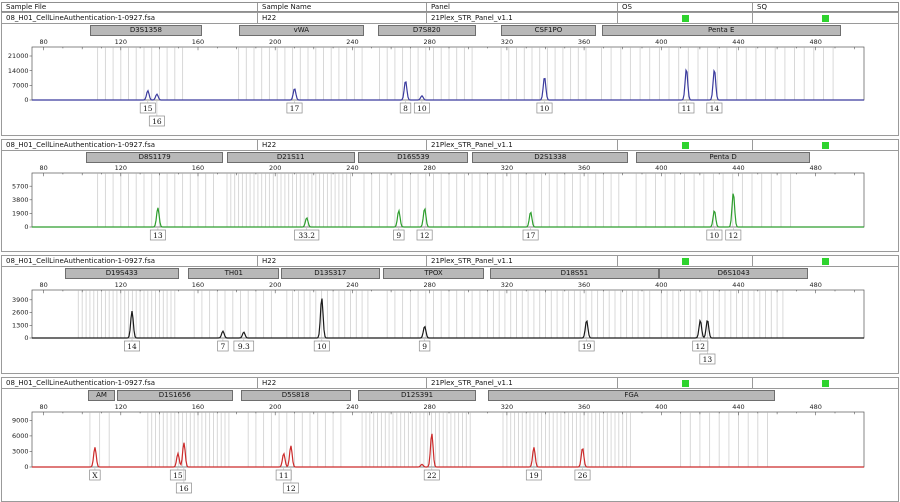  I want to click on marker-fga: FGA, so click(631, 395).